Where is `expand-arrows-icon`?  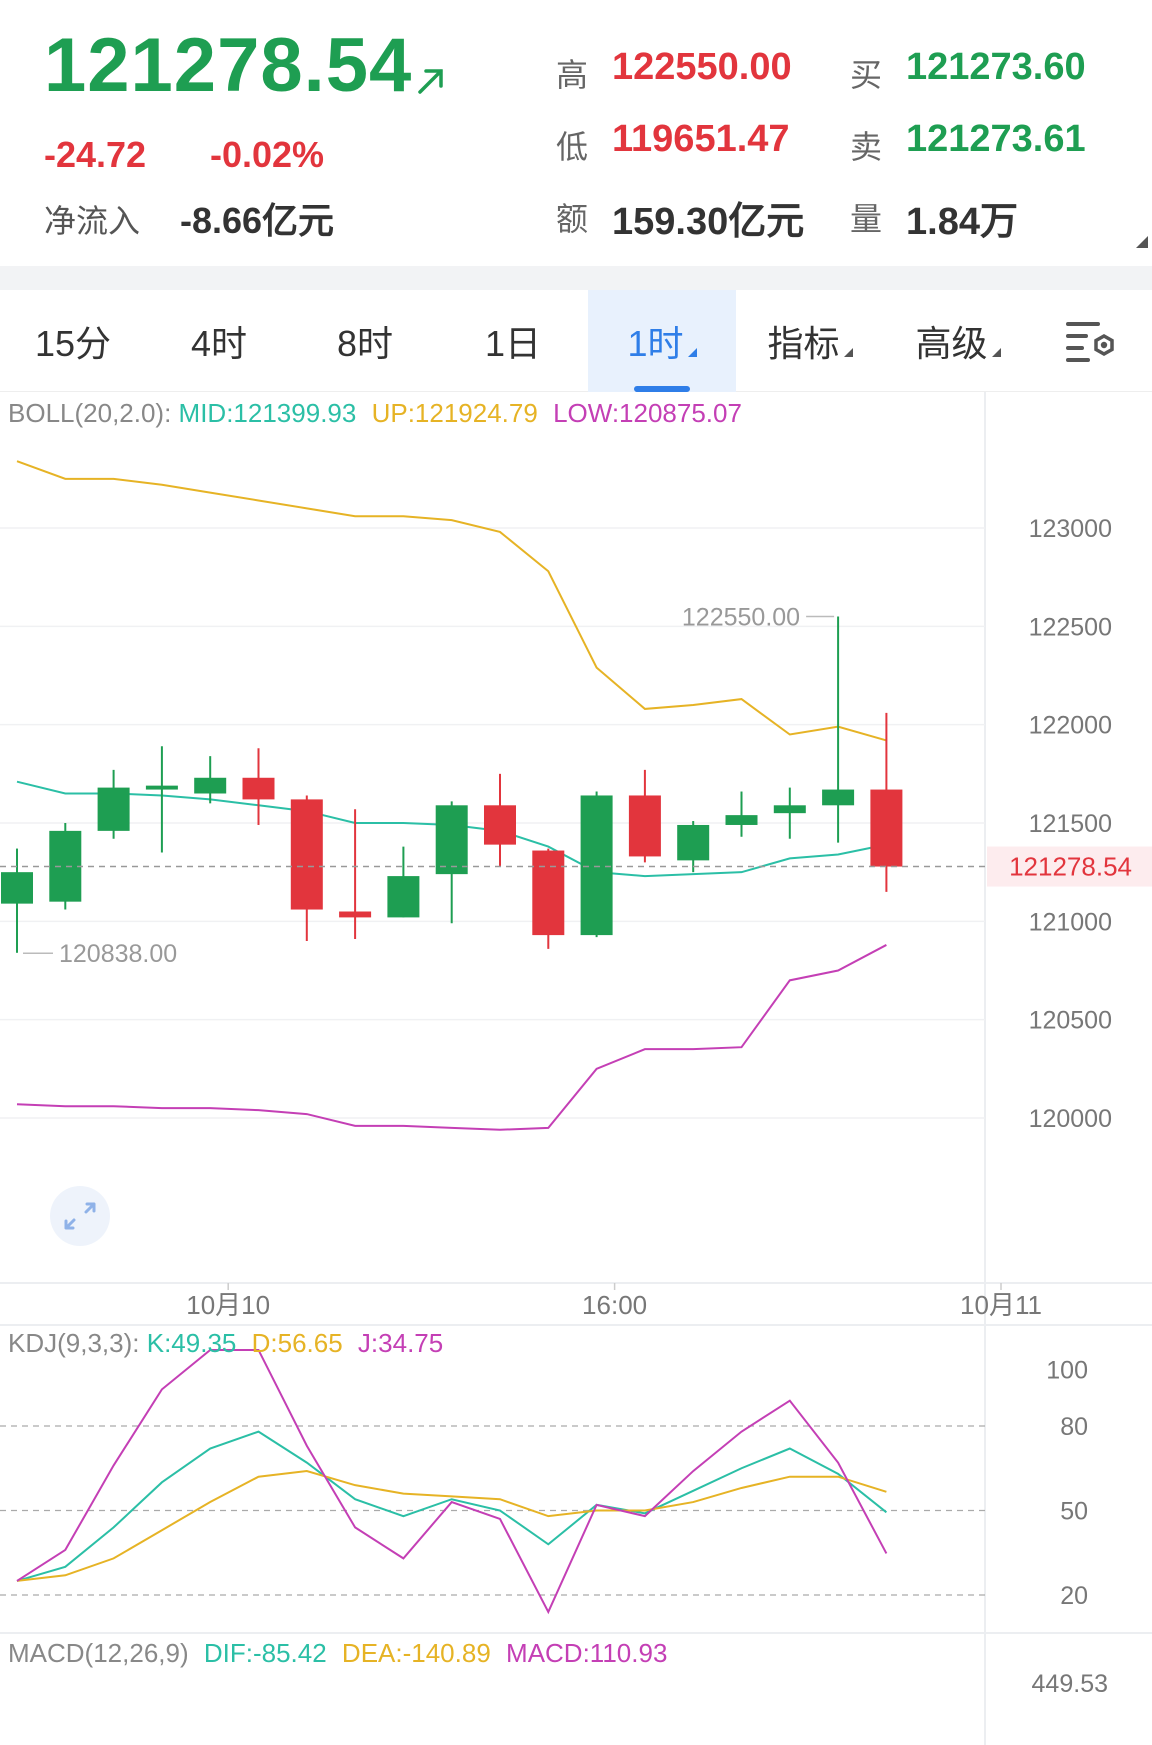
expand-arrows-icon is located at coordinates (80, 1216).